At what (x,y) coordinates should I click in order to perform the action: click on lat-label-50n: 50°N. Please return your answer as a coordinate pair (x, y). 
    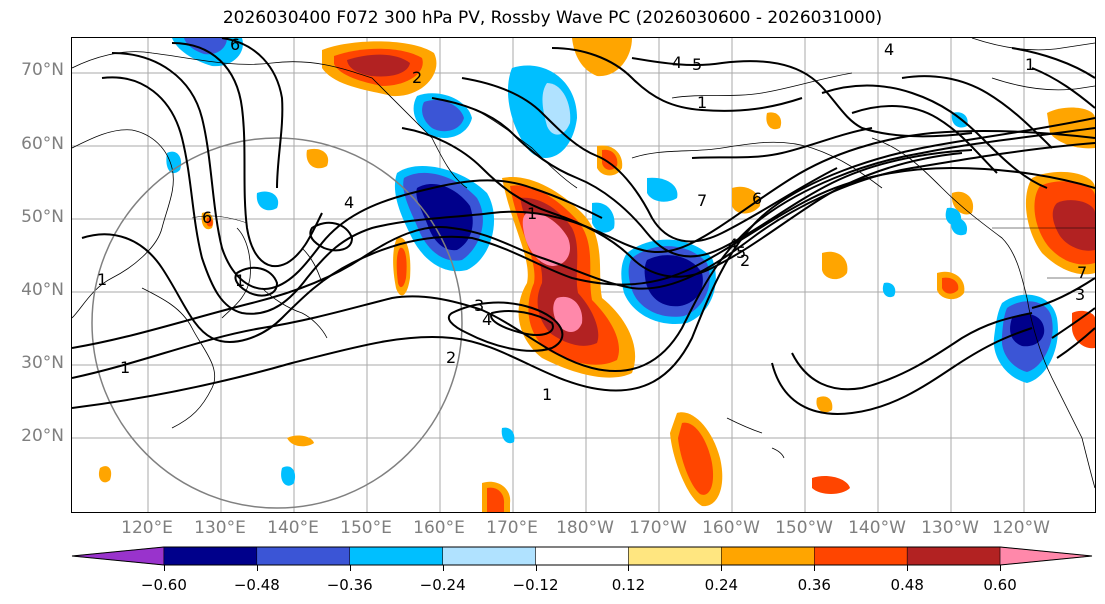
    Looking at the image, I should click on (42, 217).